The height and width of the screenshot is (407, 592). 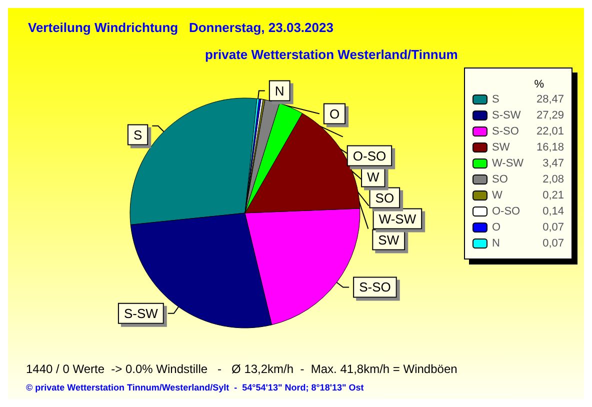 What do you see at coordinates (501, 148) in the screenshot?
I see `legend-label: SW` at bounding box center [501, 148].